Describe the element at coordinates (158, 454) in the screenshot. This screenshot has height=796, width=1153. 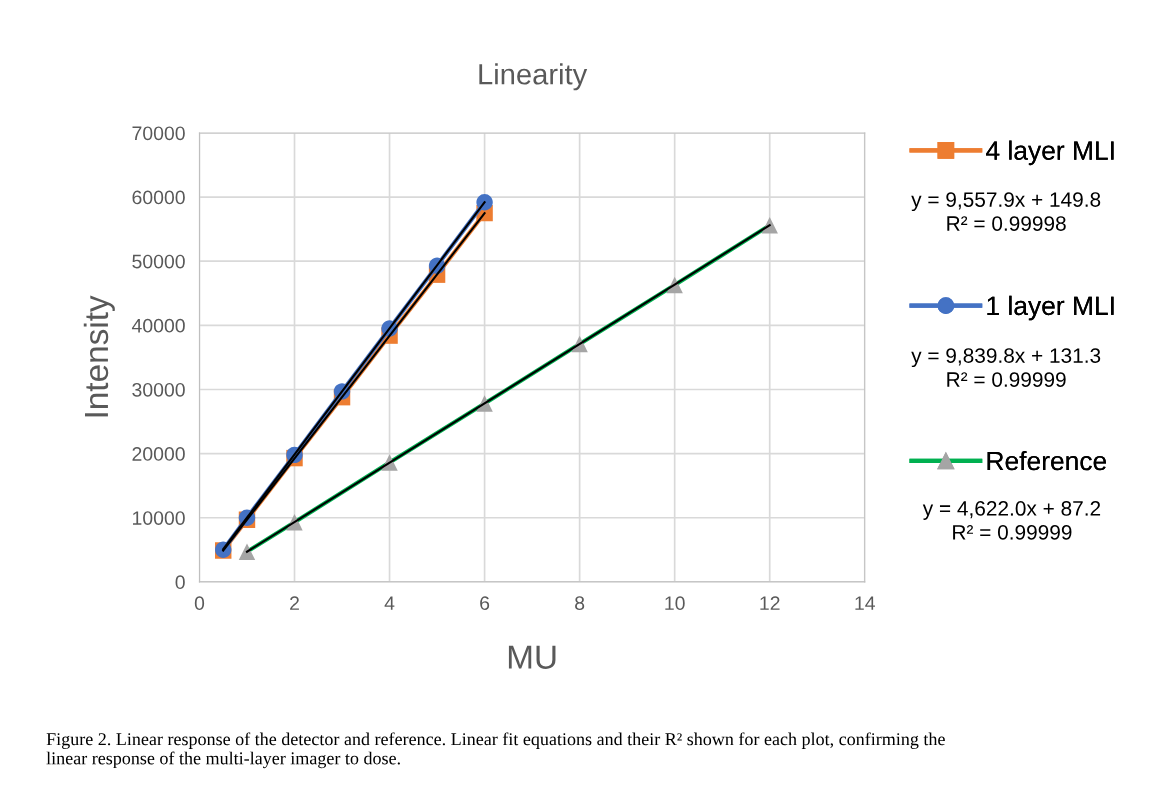
I see `y-tick-label: 20000` at that location.